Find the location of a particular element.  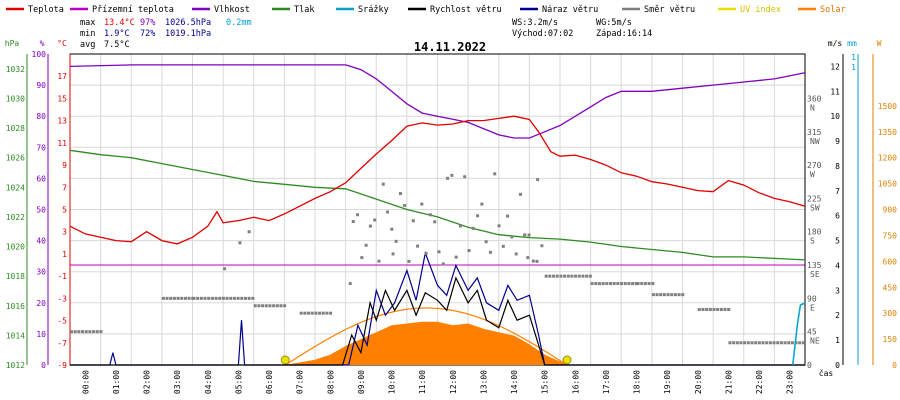

axis-degc-tick: 7 is located at coordinates (64, 187).